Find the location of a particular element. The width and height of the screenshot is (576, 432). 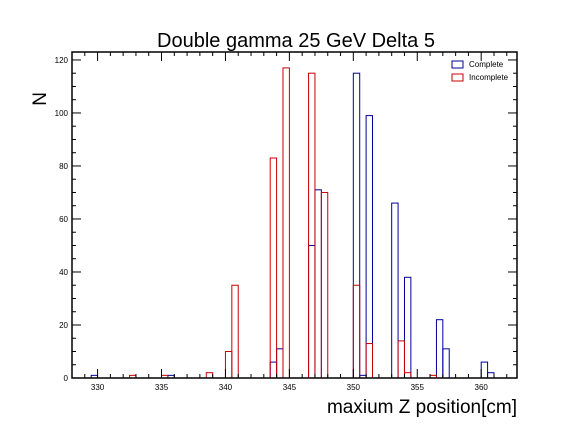

y-tick-label: 100 is located at coordinates (62, 113).